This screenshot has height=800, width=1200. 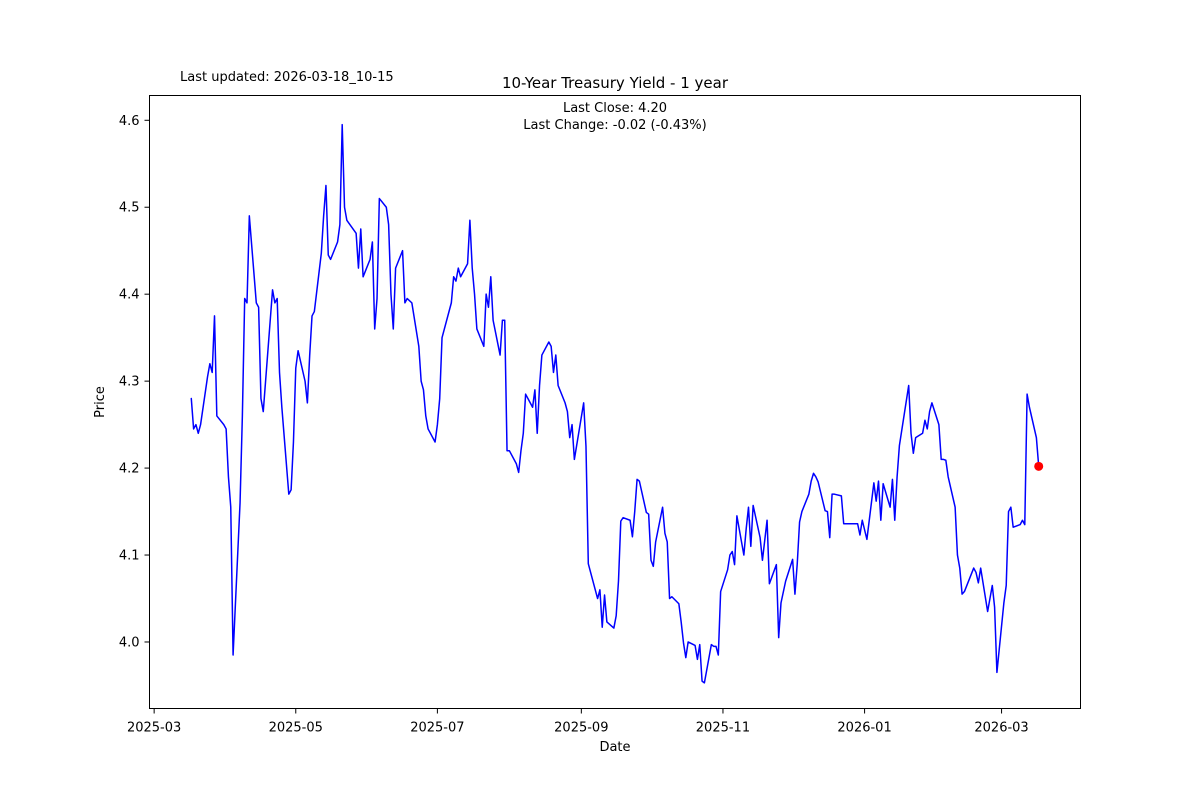 I want to click on chart-title: 10-Year Treasury Yield - 1 year, so click(x=615, y=83).